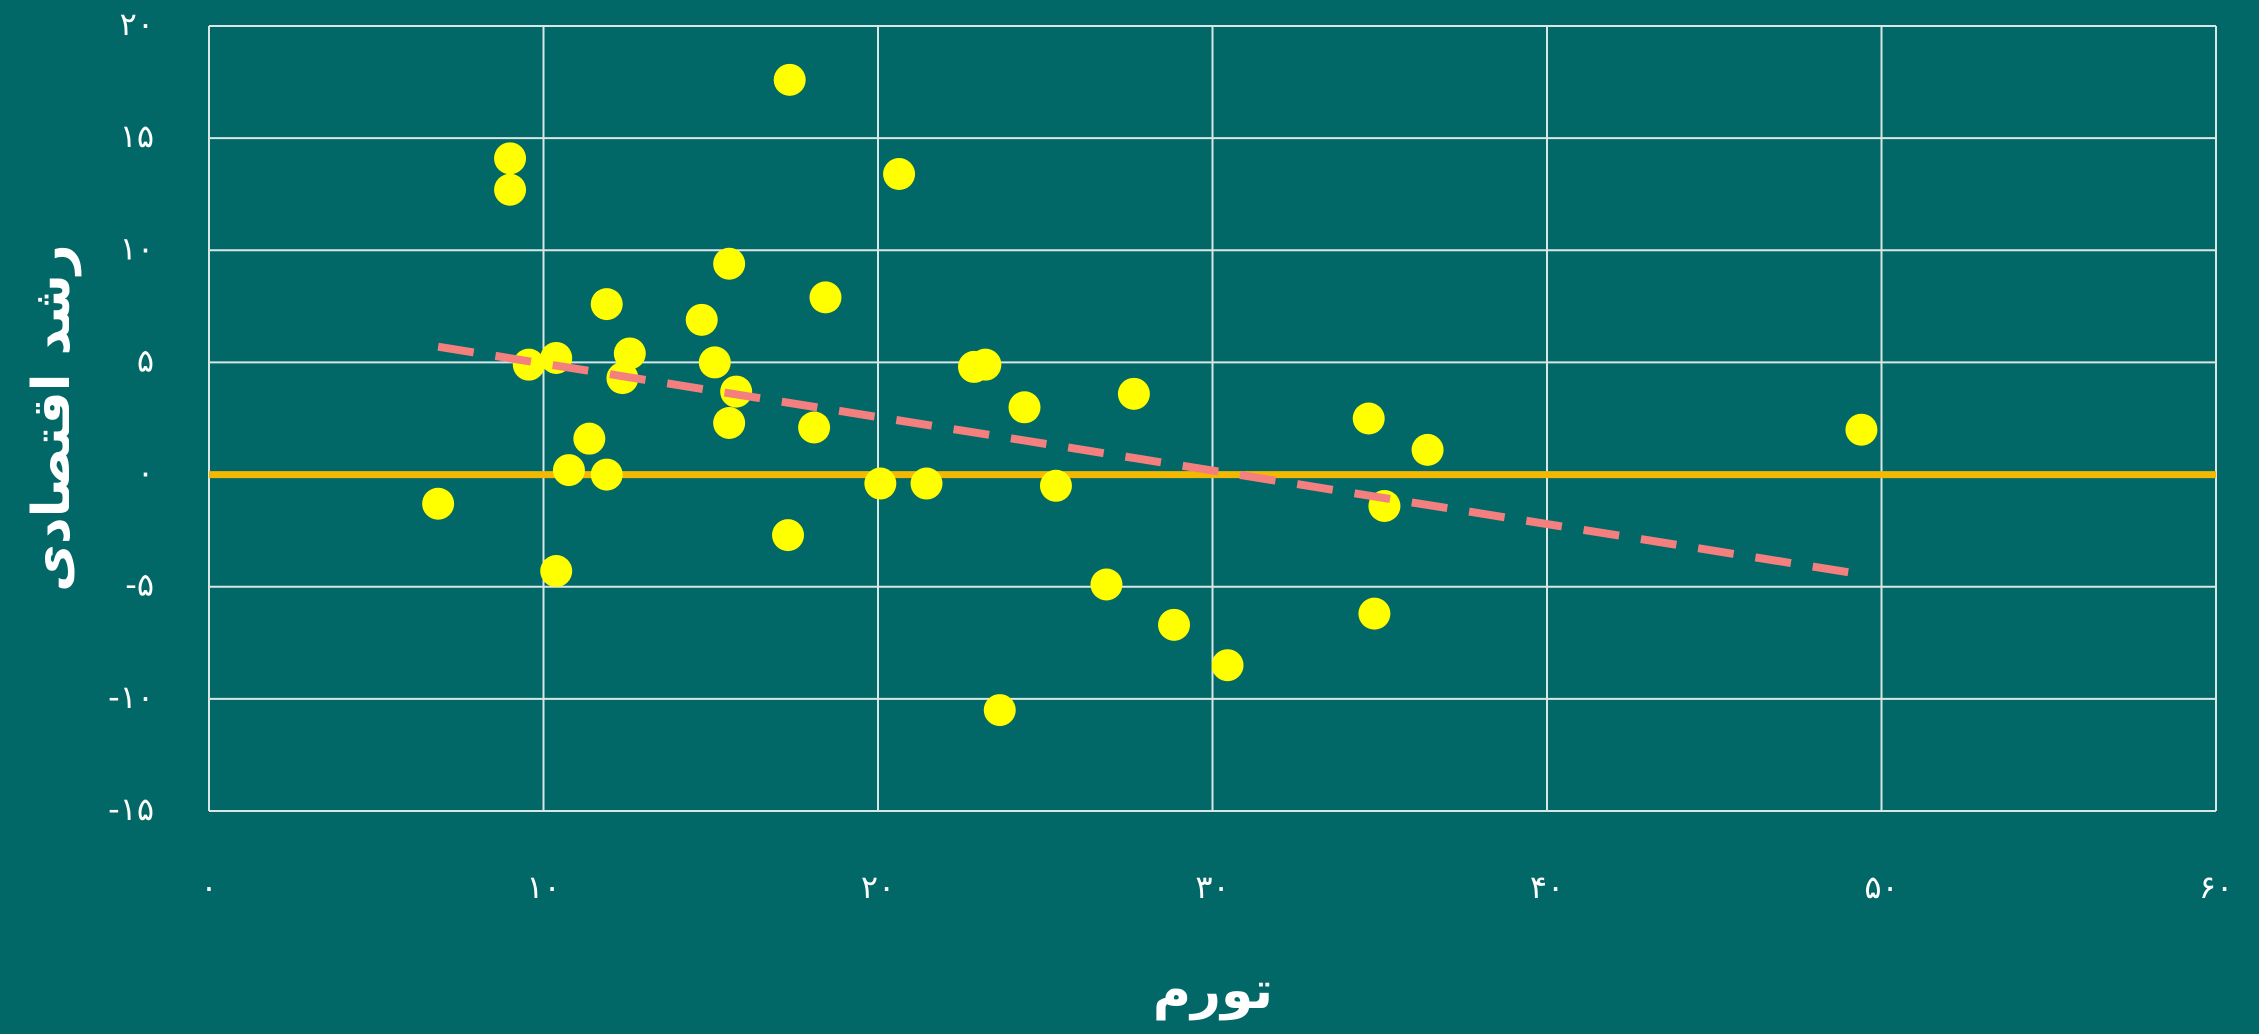  I want to click on y-tick-label: -۵, so click(139, 585).